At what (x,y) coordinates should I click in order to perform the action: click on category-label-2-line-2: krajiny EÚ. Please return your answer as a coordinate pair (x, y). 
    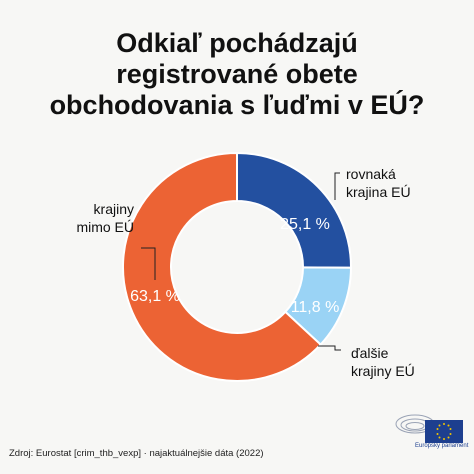
    Looking at the image, I should click on (383, 371).